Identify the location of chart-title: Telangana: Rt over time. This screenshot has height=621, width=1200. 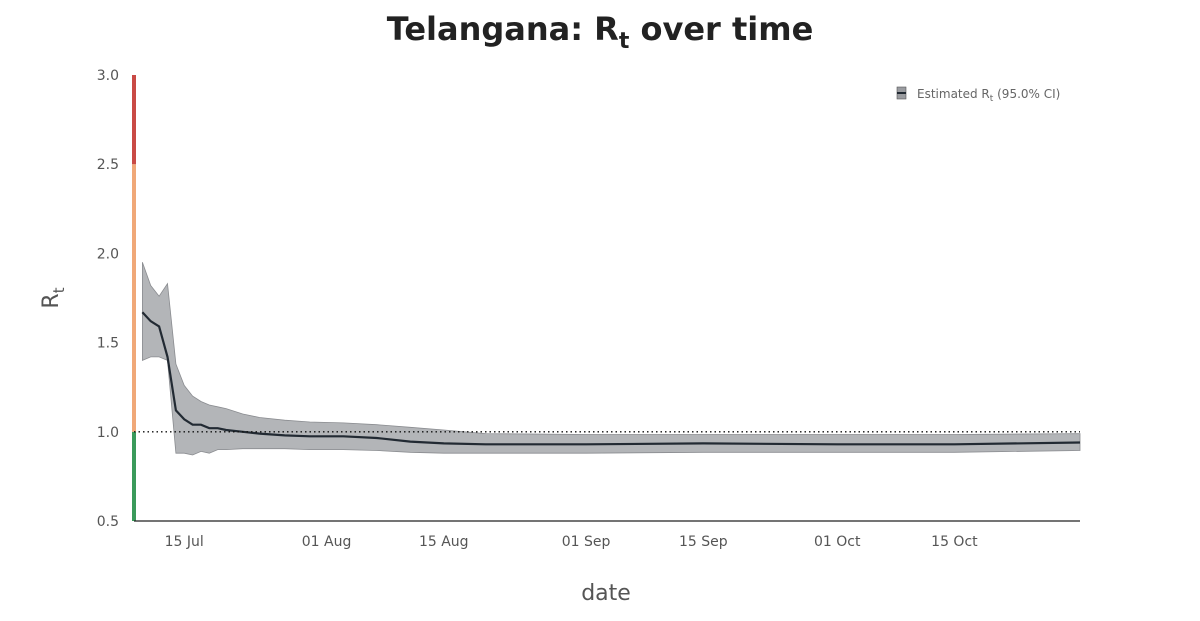
(600, 32).